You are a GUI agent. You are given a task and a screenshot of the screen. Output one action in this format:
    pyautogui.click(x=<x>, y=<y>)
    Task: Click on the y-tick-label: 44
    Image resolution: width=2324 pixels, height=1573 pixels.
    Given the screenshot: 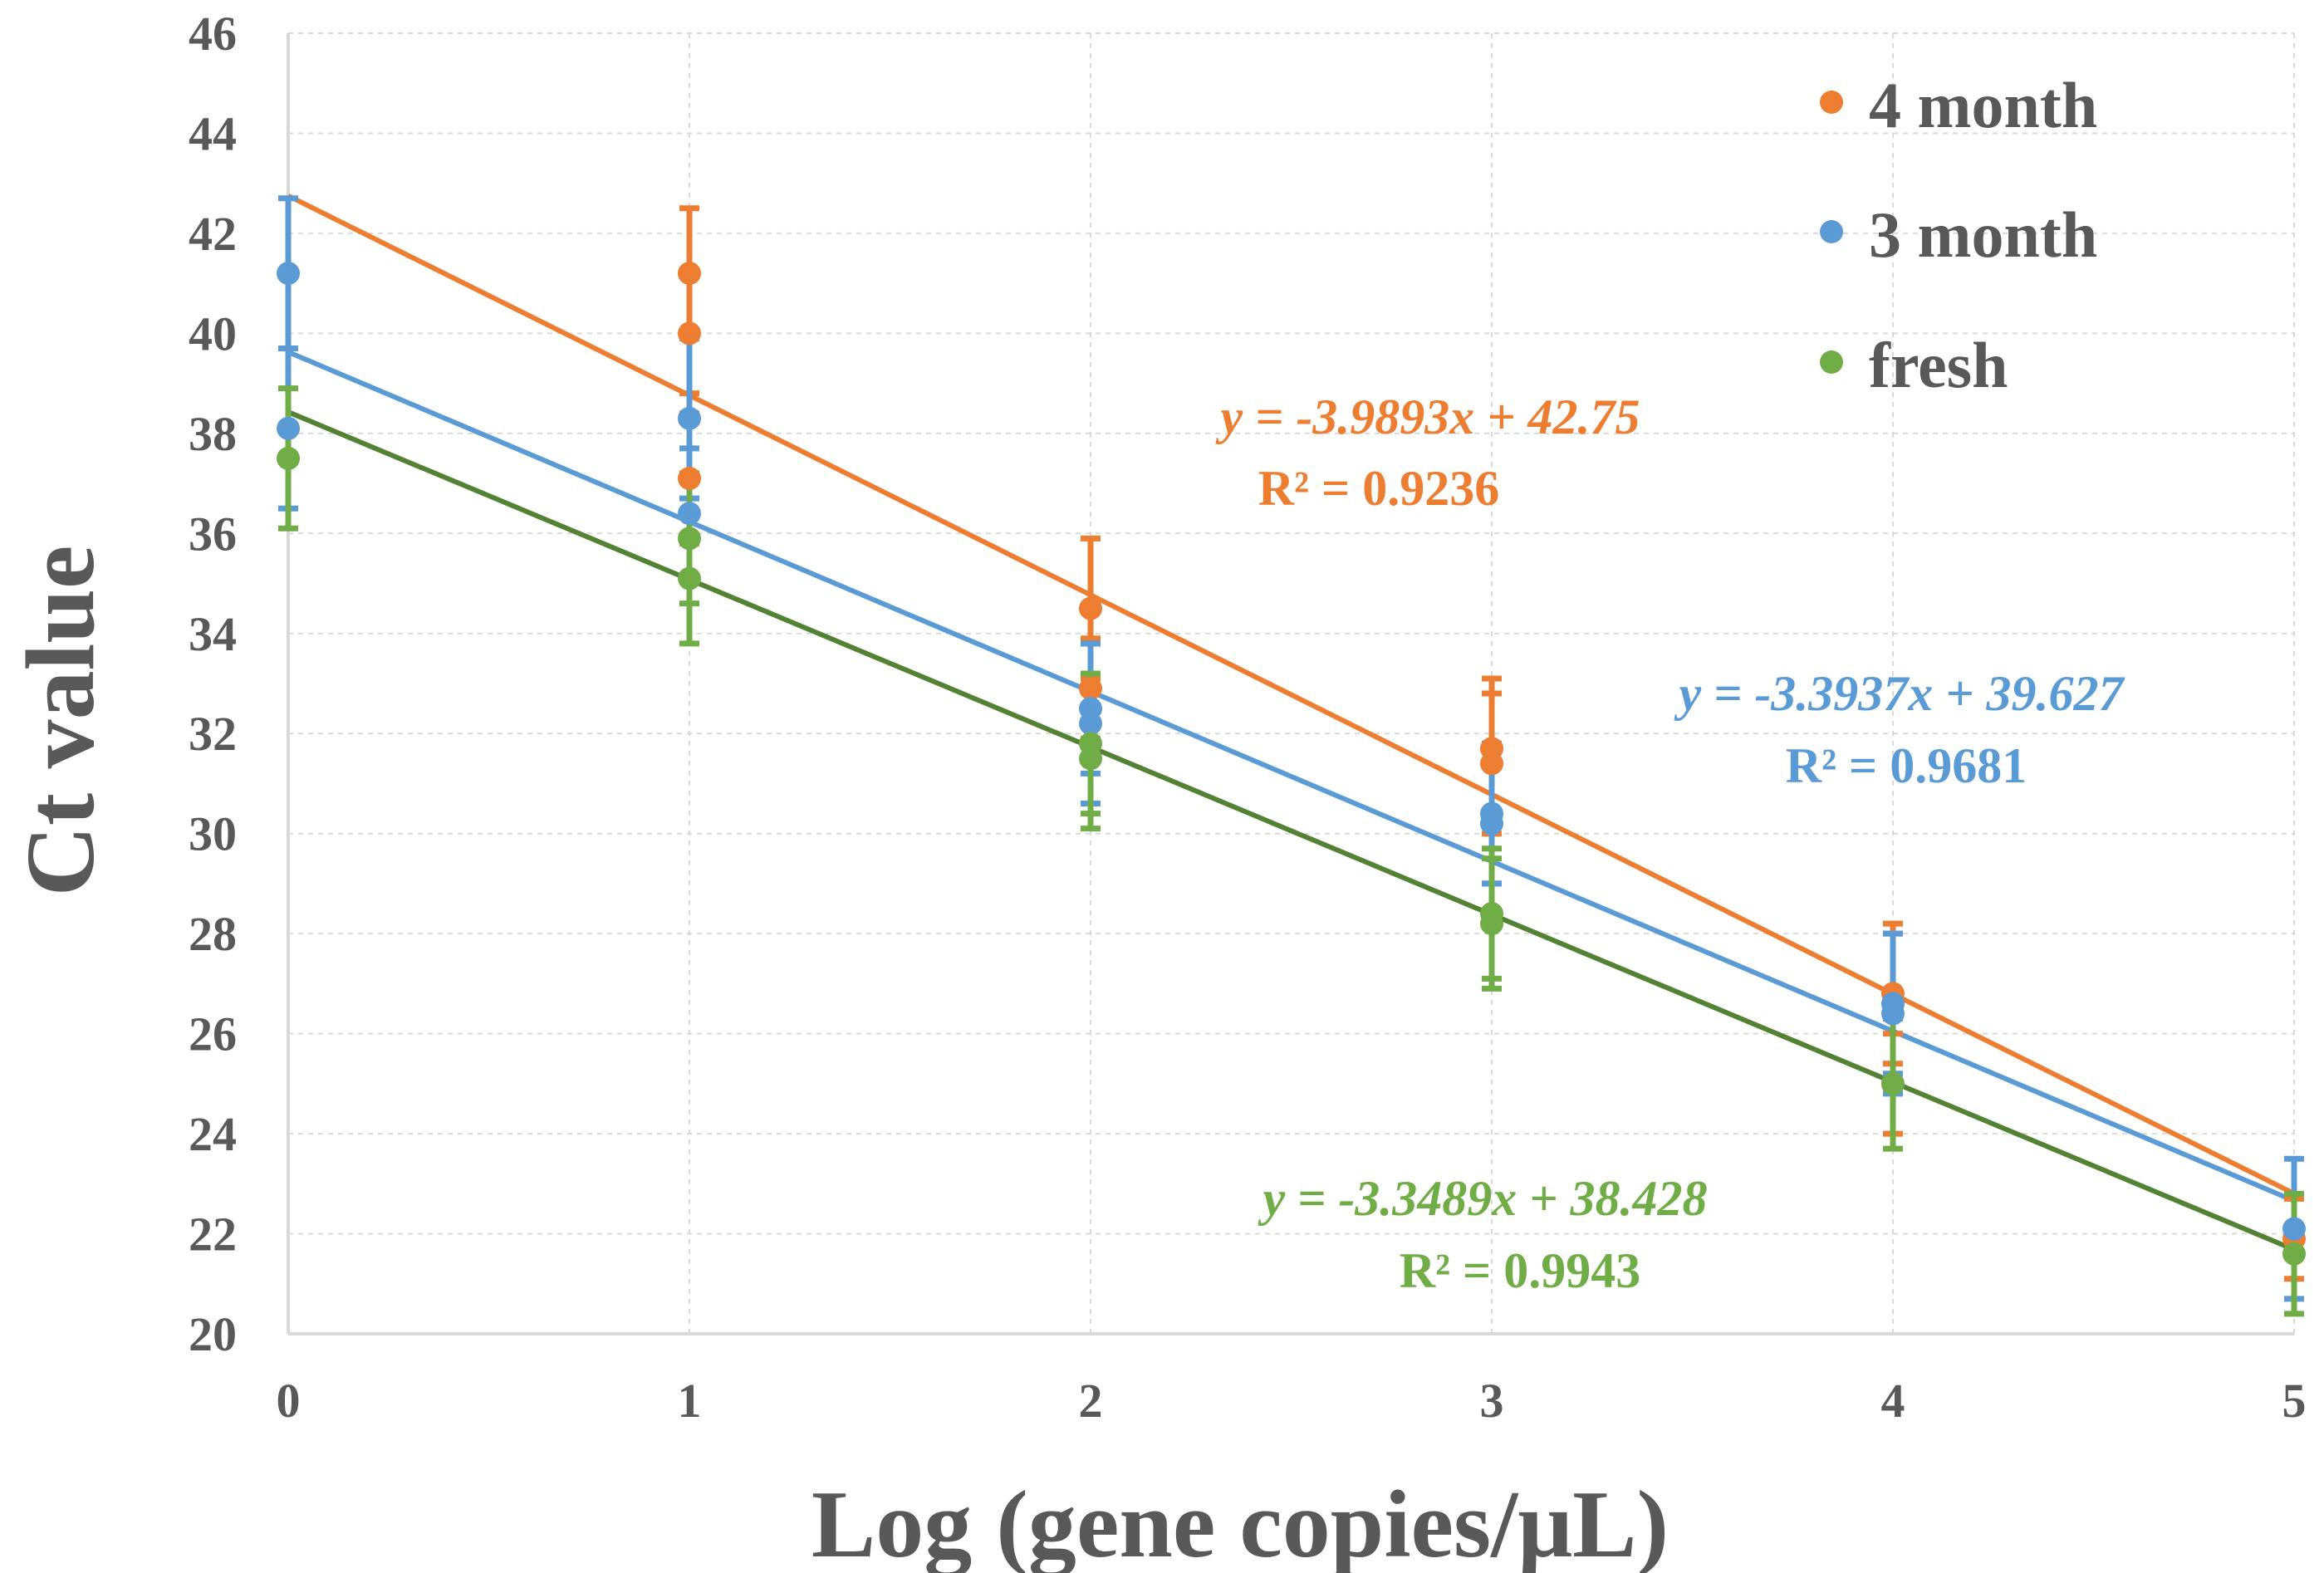 What is the action you would take?
    pyautogui.click(x=213, y=133)
    